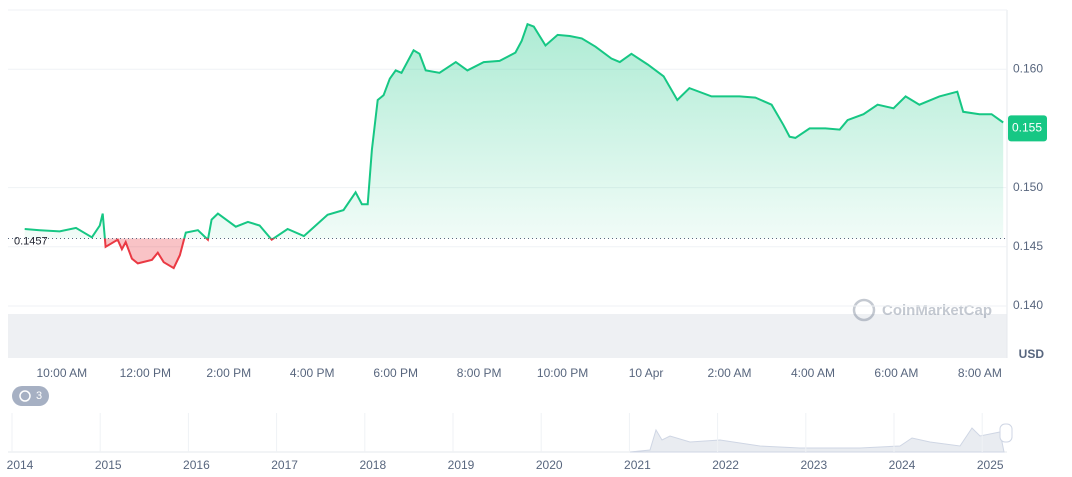 The height and width of the screenshot is (477, 1072). What do you see at coordinates (479, 373) in the screenshot?
I see `x-tick-label: 8:00 PM` at bounding box center [479, 373].